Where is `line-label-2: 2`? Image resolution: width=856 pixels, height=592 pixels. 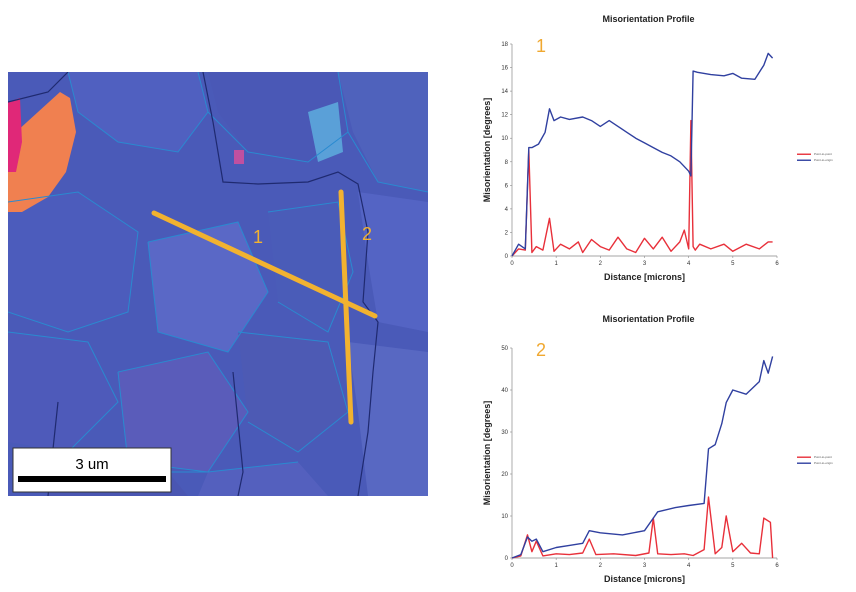
line-label-2: 2 is located at coordinates (367, 234).